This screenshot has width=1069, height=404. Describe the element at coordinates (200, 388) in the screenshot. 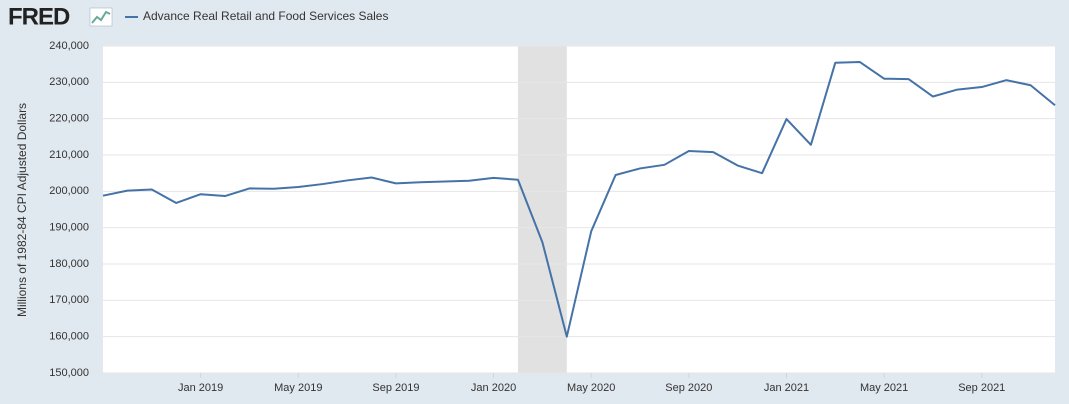

I see `x-tick-label: Jan 2019` at that location.